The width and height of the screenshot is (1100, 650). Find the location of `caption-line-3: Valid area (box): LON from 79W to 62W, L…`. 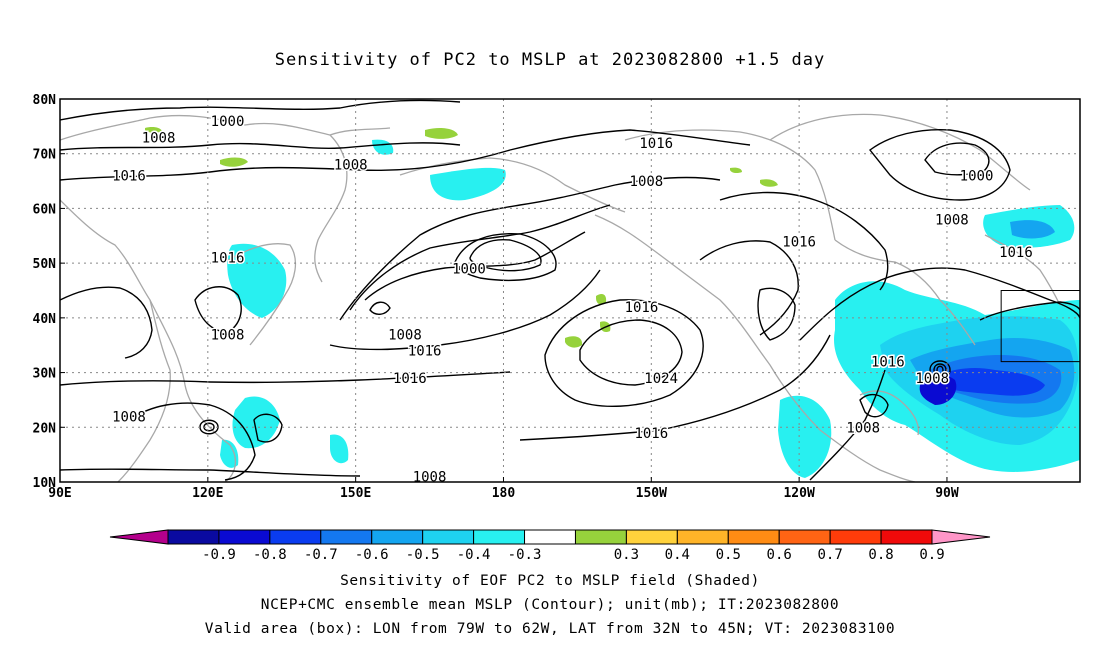

caption-line-3: Valid area (box): LON from 79W to 62W, L… is located at coordinates (550, 629).